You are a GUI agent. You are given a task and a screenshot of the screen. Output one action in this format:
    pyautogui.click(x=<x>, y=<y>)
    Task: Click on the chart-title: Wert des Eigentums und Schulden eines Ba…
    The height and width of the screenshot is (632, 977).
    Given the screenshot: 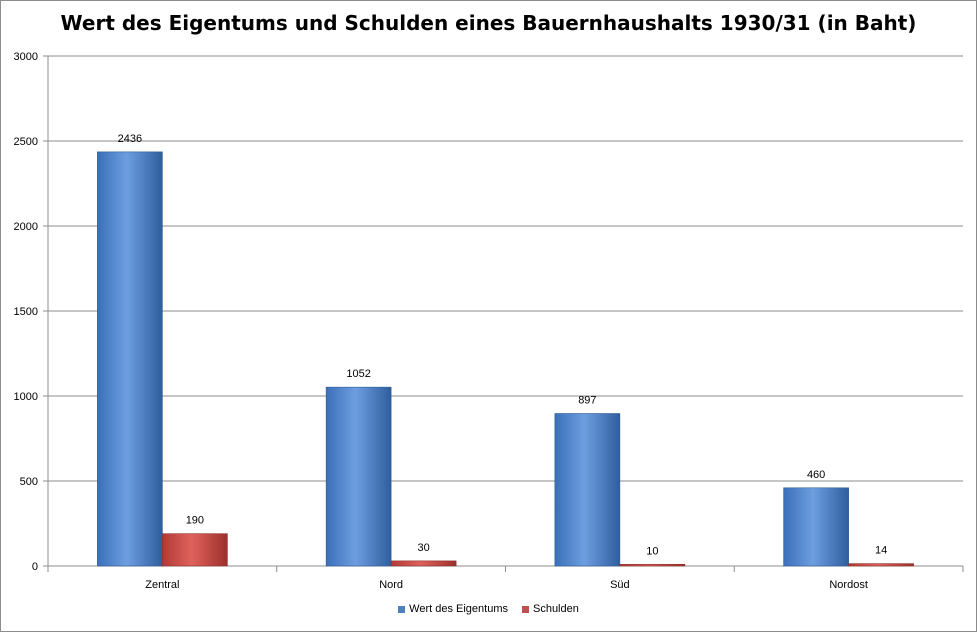 What is the action you would take?
    pyautogui.click(x=488, y=23)
    